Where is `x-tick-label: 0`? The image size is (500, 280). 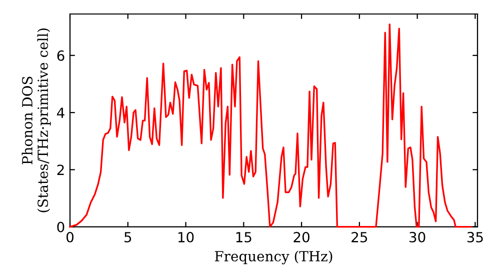 x-tick-label: 0 is located at coordinates (70, 237).